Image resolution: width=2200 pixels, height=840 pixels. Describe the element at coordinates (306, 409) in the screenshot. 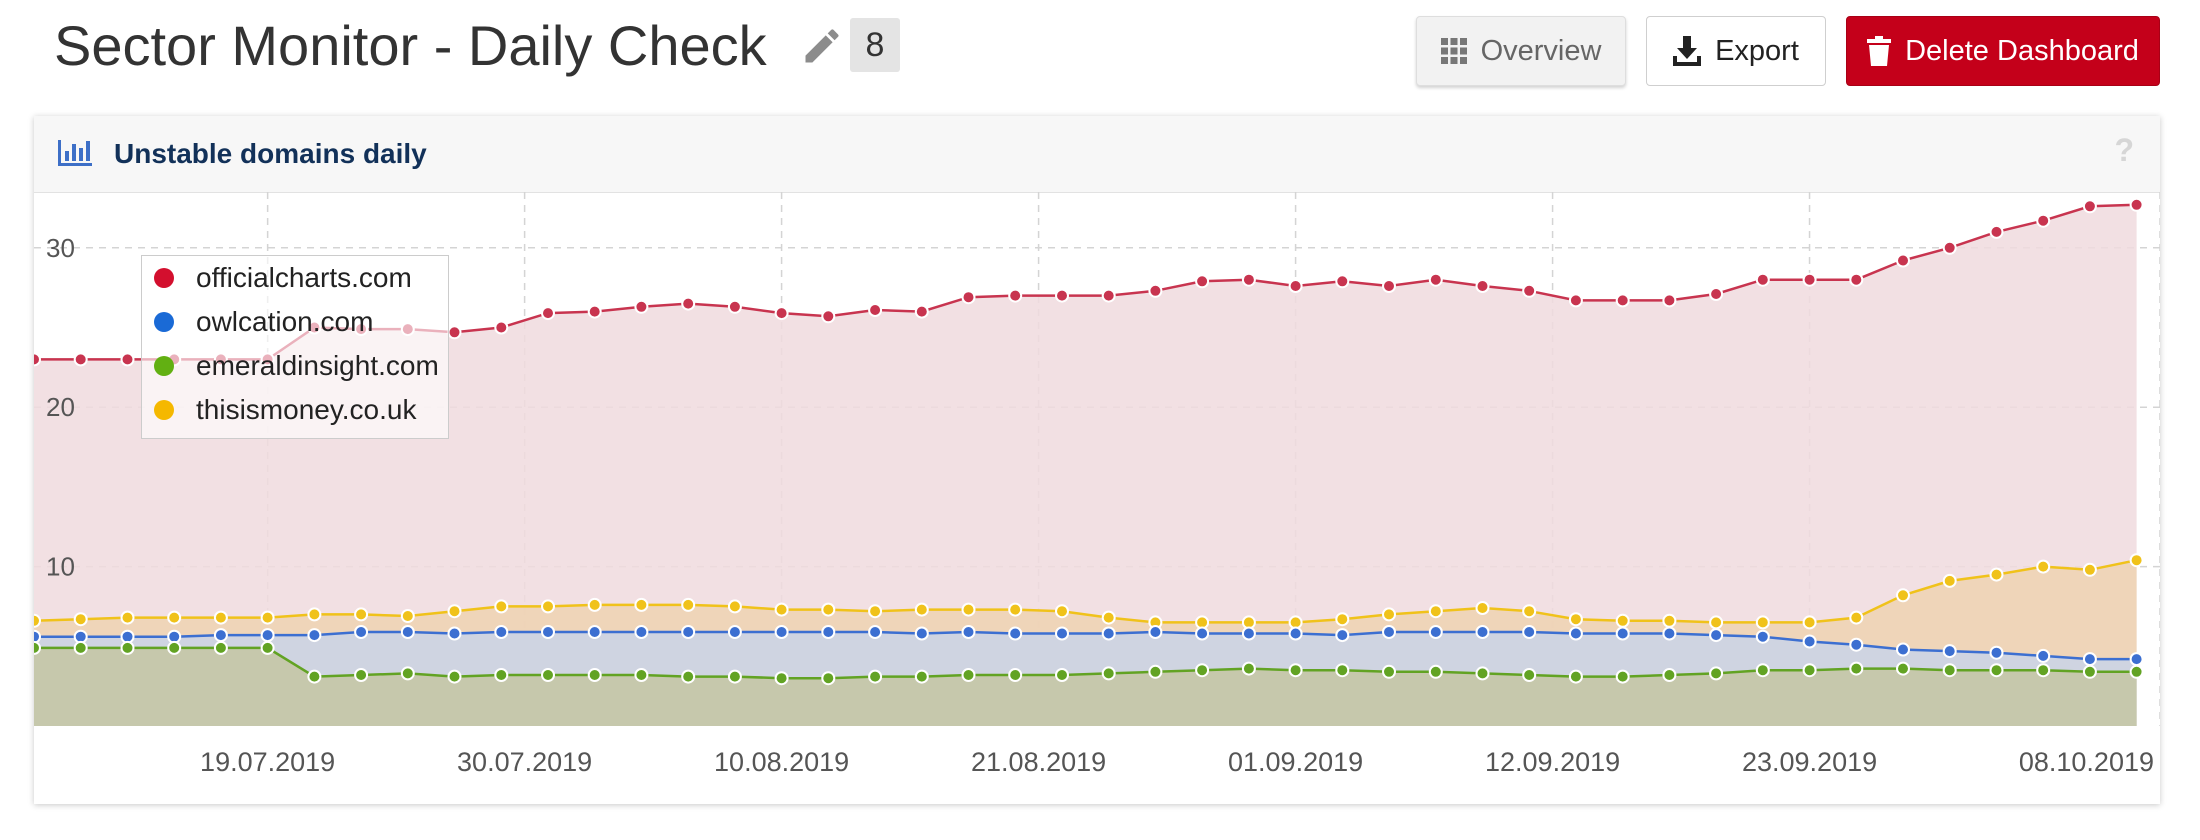

I see `legend-label: thisismoney.co.uk` at that location.